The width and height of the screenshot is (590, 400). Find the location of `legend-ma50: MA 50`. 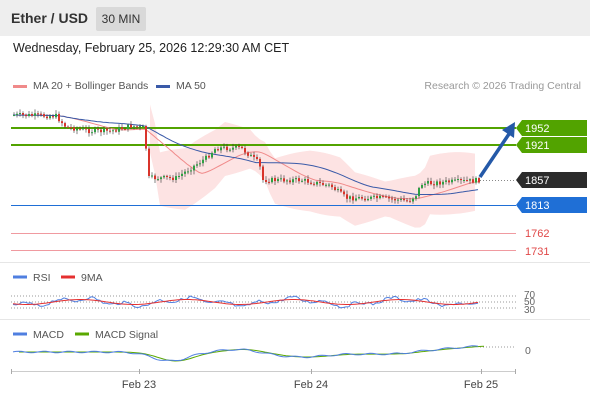

legend-ma50: MA 50 is located at coordinates (181, 86).